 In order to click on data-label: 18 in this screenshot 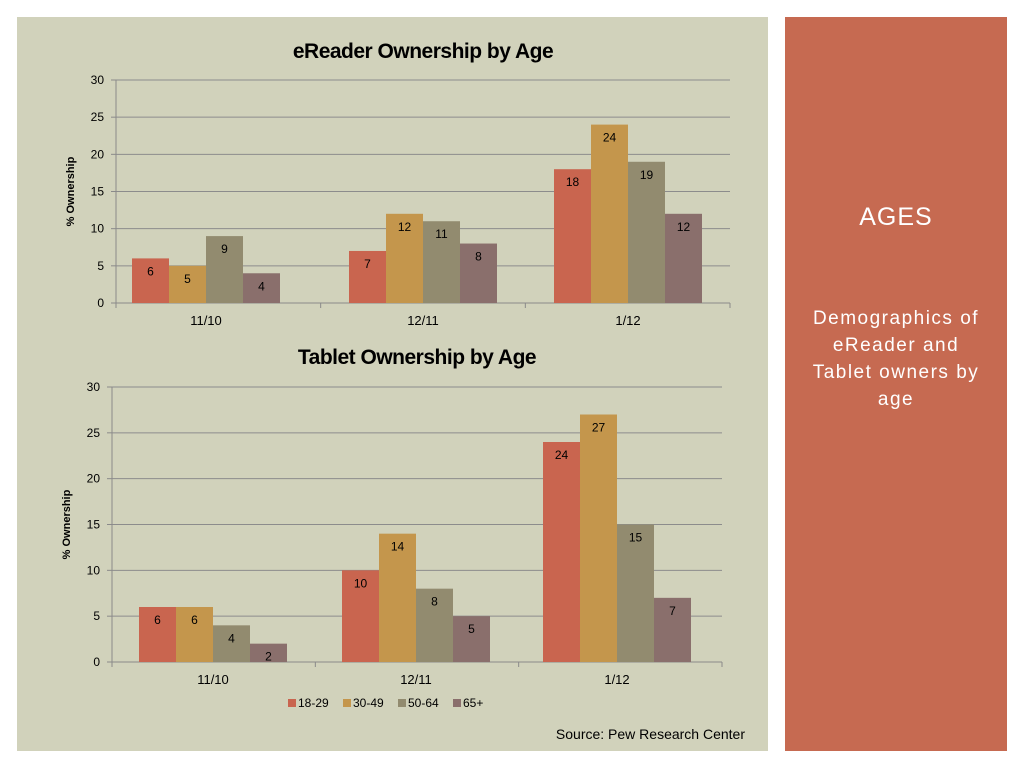, I will do `click(573, 182)`.